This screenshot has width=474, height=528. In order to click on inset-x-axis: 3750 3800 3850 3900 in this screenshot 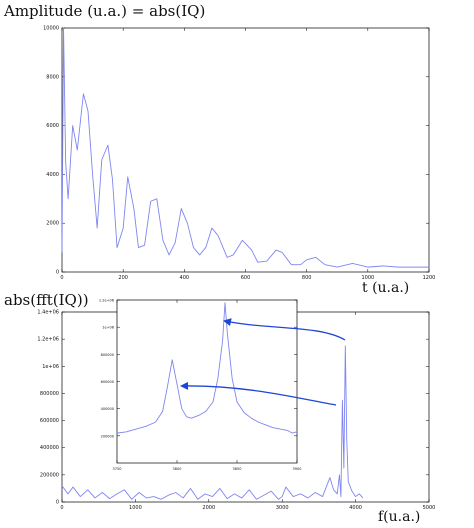, I will do `click(207, 385)`.